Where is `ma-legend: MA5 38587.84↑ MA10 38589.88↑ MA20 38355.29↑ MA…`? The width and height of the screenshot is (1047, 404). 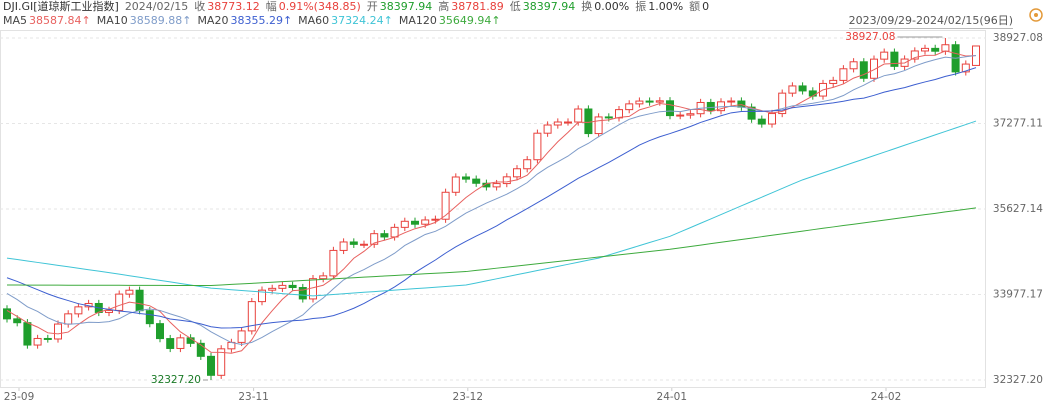
ma-legend: MA5 38587.84↑ MA10 38589.88↑ MA20 38355.29↑ MA… is located at coordinates (359, 21).